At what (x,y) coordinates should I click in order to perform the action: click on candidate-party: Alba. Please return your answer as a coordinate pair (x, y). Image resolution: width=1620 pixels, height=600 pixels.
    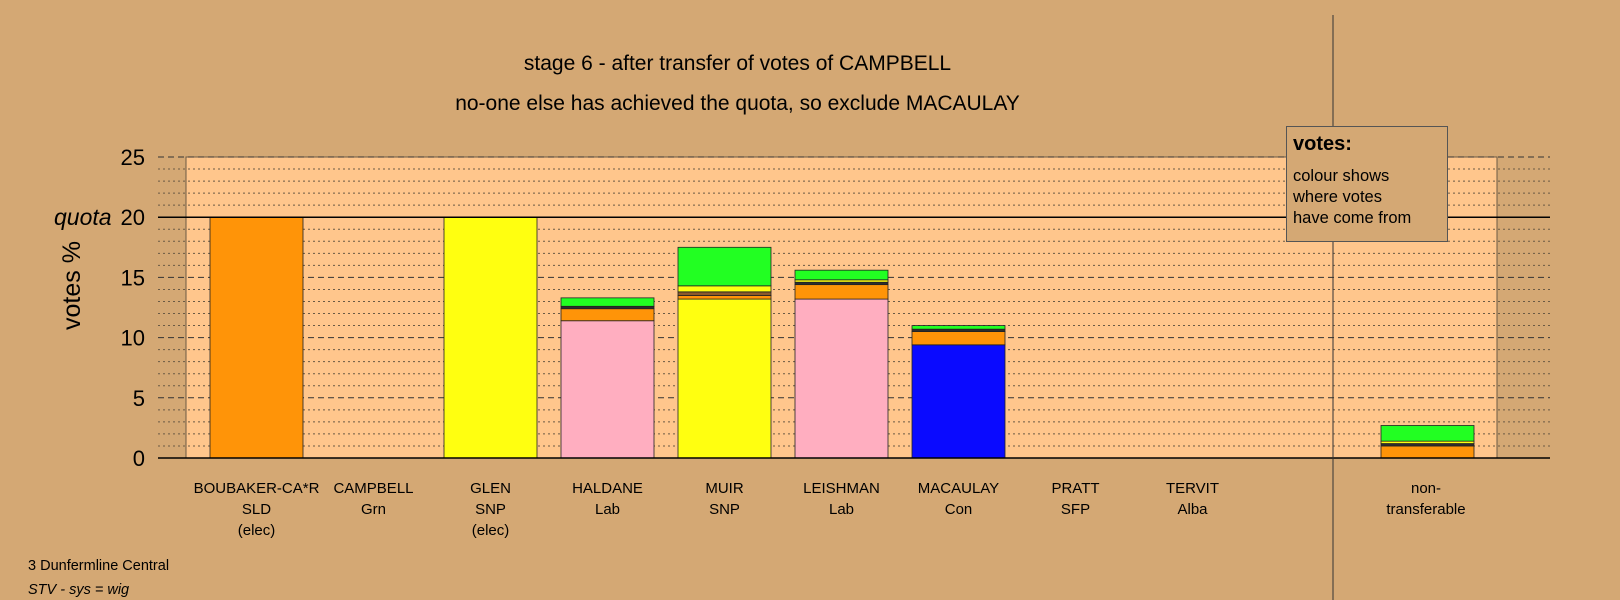
    Looking at the image, I should click on (1192, 509).